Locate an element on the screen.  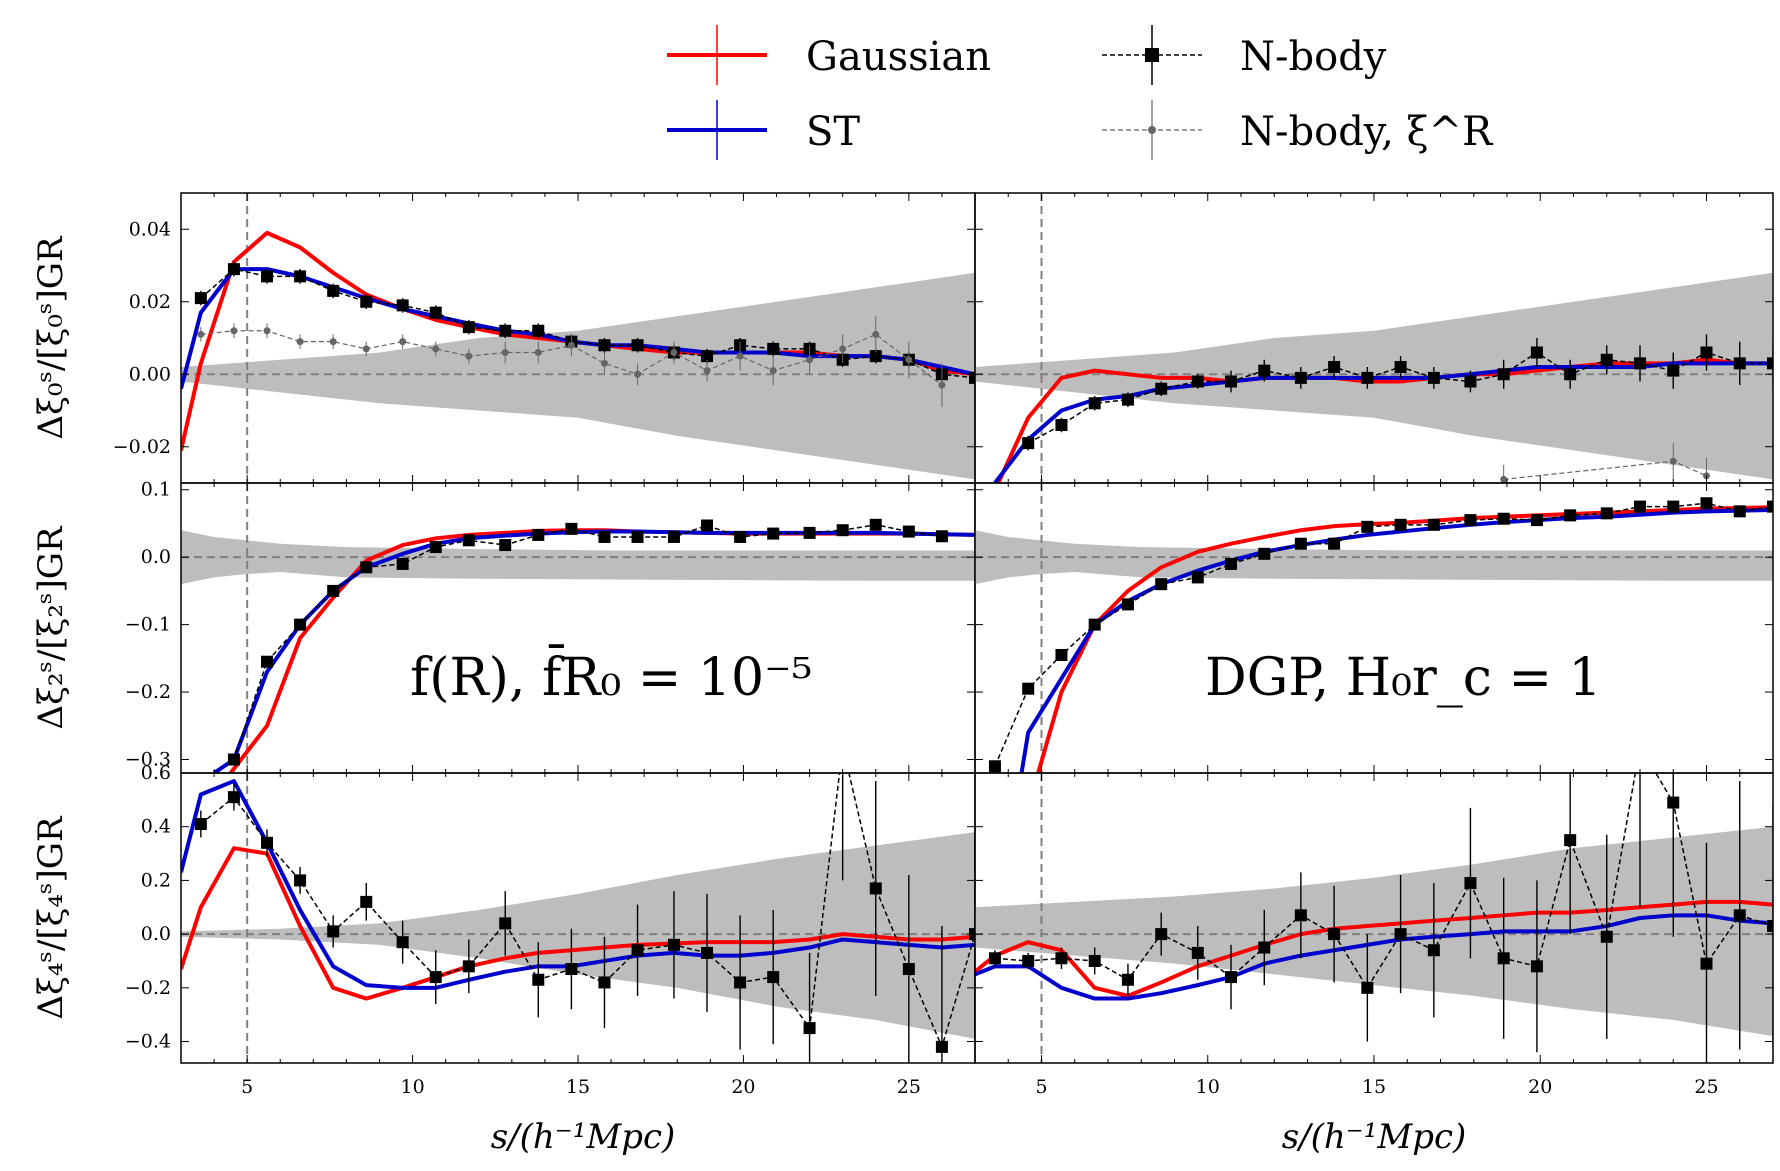
y-tick-label: 0.00 is located at coordinates (150, 374).